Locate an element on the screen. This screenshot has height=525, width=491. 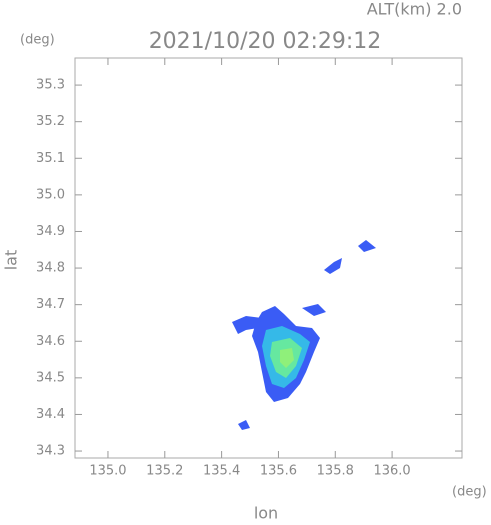
x-axis-label: lon is located at coordinates (266, 513).